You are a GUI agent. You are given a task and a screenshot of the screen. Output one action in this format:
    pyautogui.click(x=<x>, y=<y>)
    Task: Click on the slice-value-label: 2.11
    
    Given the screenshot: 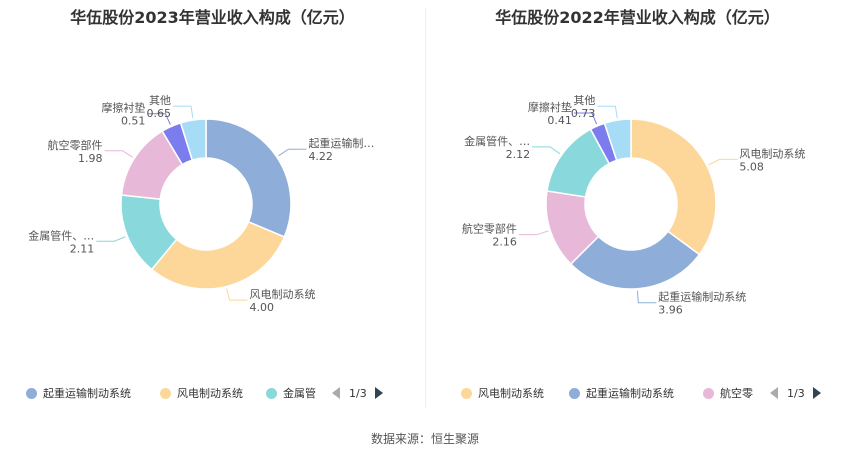 What is the action you would take?
    pyautogui.click(x=82, y=248)
    